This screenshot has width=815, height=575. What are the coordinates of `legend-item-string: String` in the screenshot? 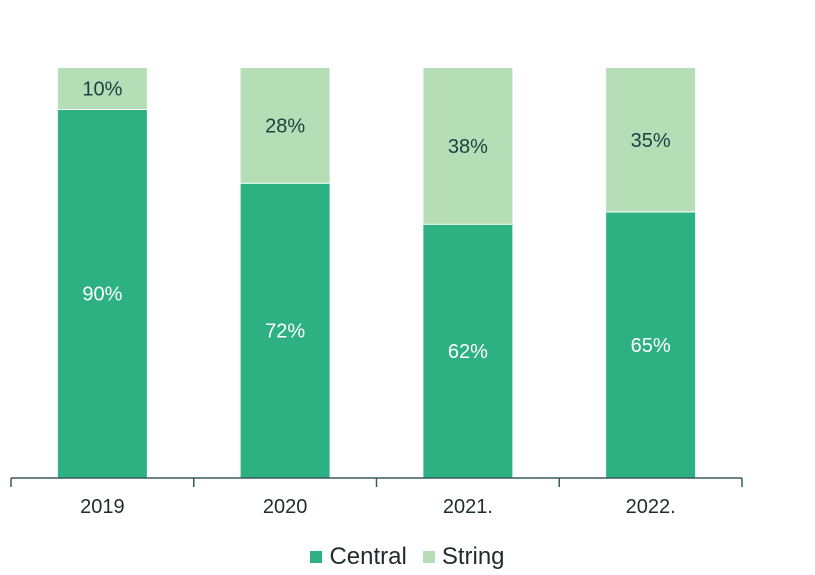 It's located at (463, 557).